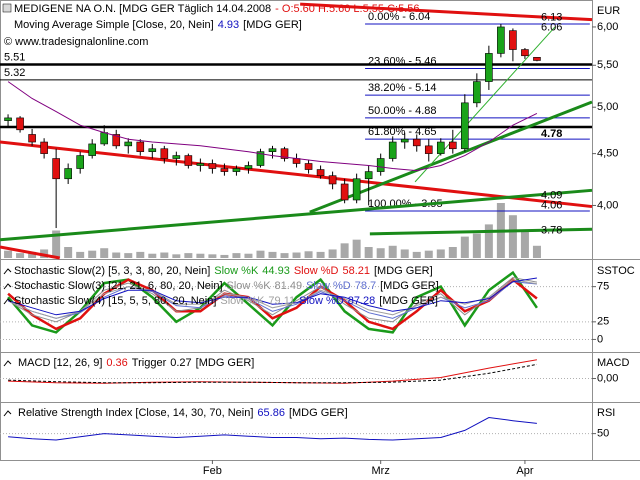  I want to click on y-tick-label: 75, so click(603, 287).